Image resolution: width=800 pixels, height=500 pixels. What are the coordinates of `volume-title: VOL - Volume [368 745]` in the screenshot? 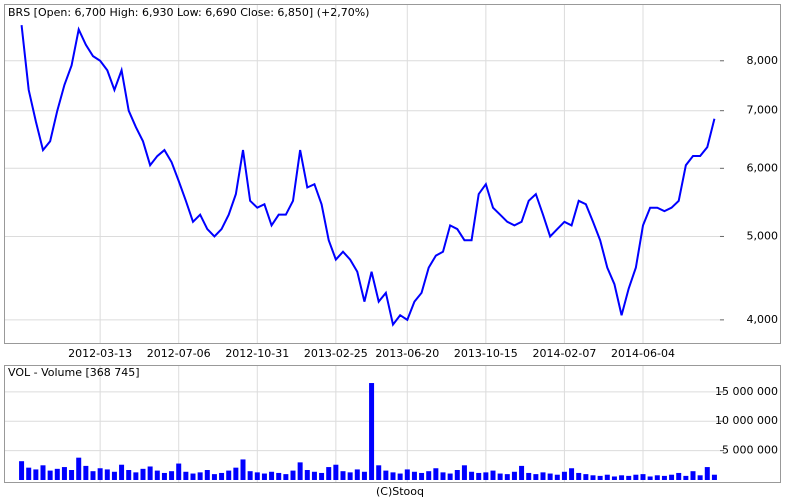 It's located at (74, 372).